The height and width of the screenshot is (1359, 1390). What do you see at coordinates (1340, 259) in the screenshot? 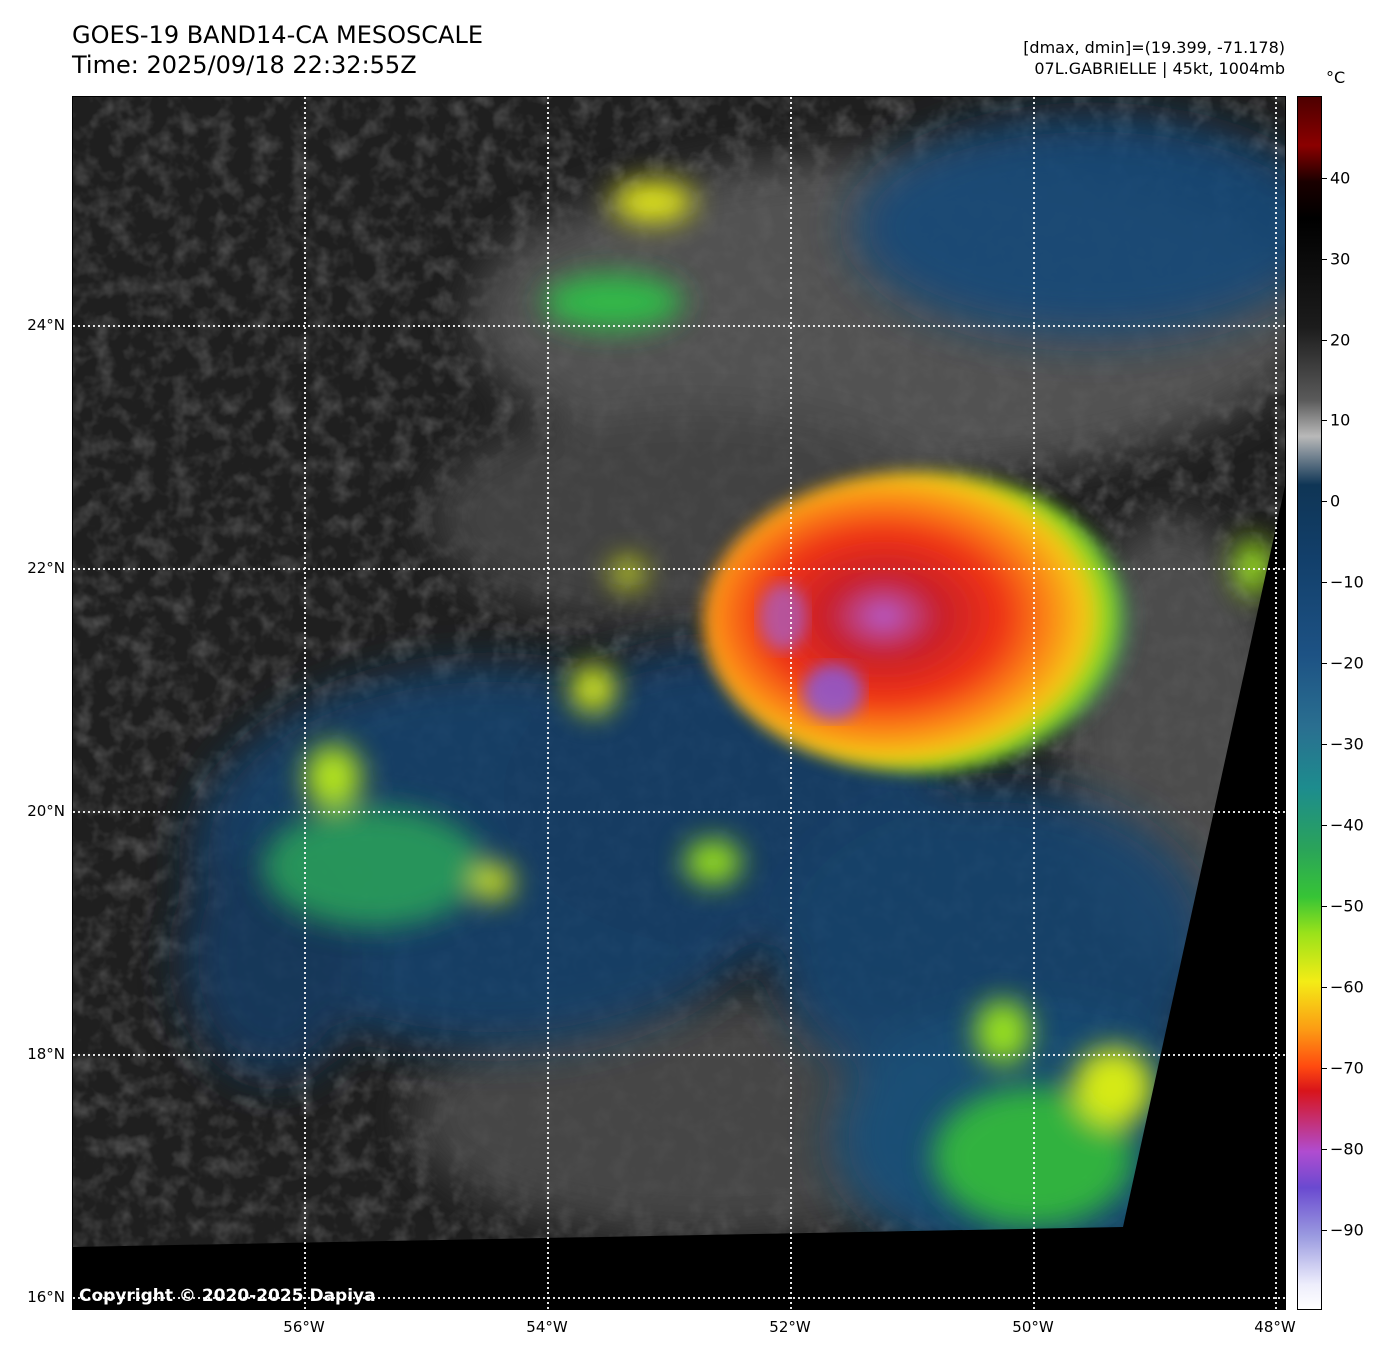
I see `colorbar-tick-30: 30` at bounding box center [1340, 259].